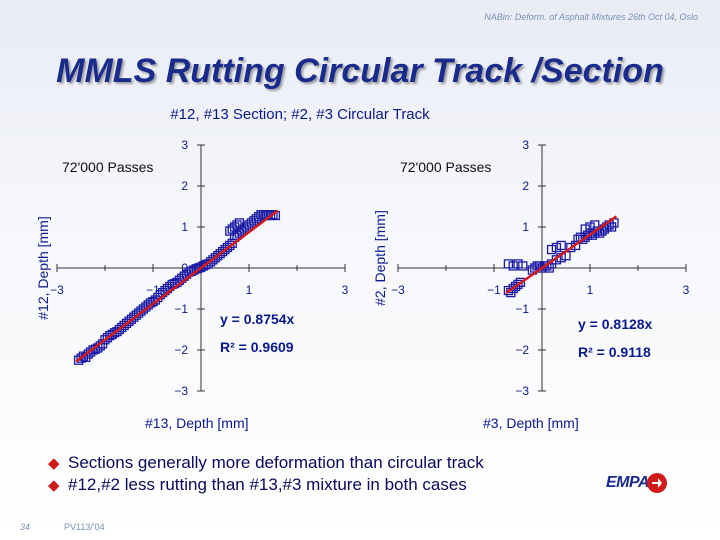 This screenshot has height=540, width=720. I want to click on x-tick-label: −1, so click(494, 290).